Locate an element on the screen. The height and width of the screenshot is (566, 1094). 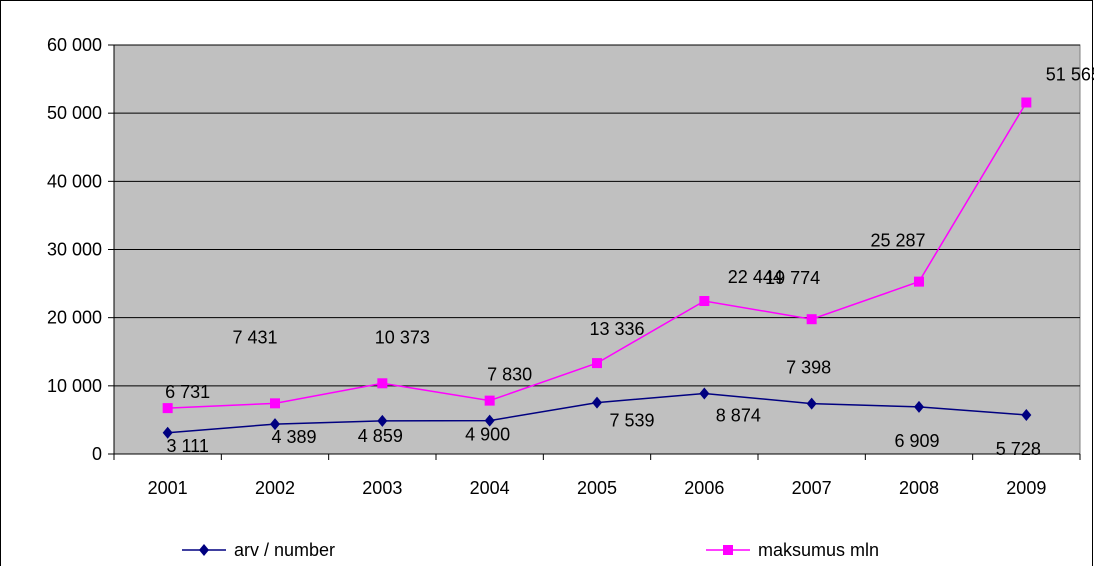
data-label: 6 731 is located at coordinates (187, 392).